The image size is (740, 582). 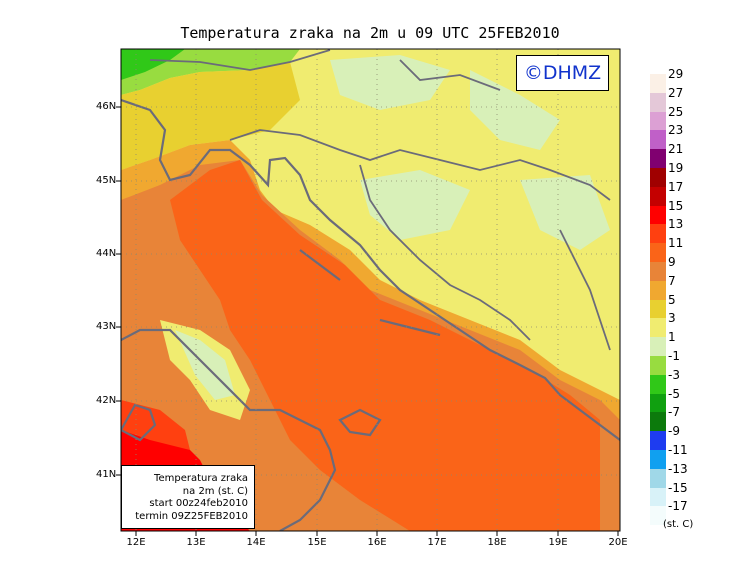 What do you see at coordinates (674, 412) in the screenshot?
I see `legend-label: -7` at bounding box center [674, 412].